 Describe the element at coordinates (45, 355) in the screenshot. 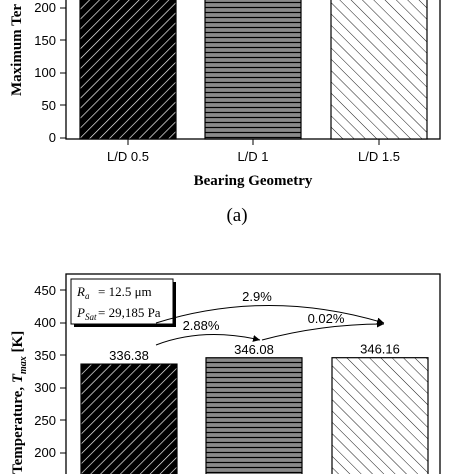

I see `tick-b-350: 350` at that location.